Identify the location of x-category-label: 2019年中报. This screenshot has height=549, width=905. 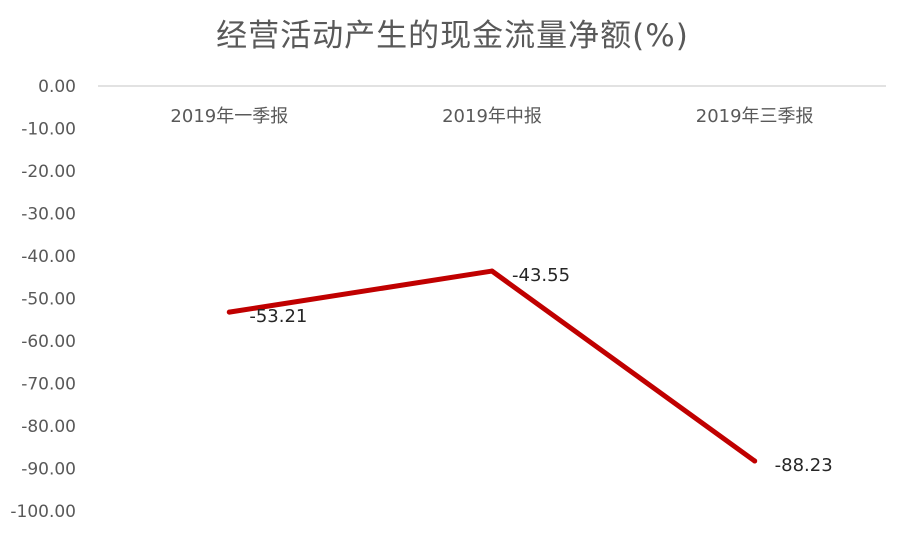
(492, 116).